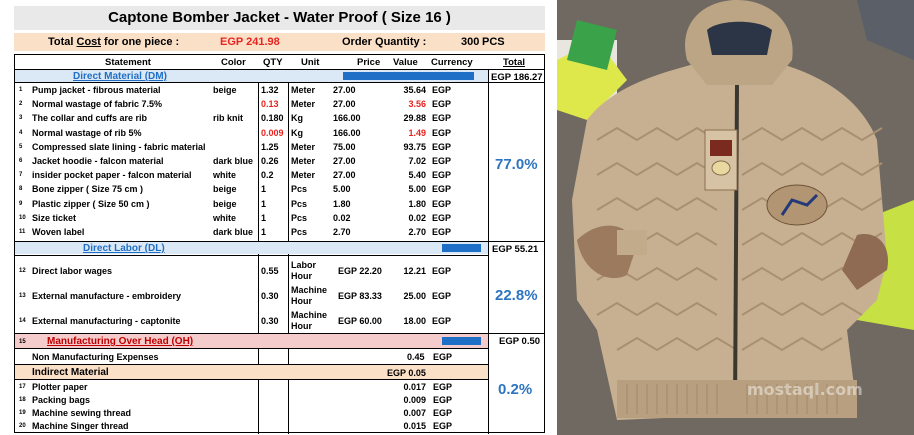 This screenshot has width=914, height=435. Describe the element at coordinates (272, 118) in the screenshot. I see `row-qty: 0.180` at that location.